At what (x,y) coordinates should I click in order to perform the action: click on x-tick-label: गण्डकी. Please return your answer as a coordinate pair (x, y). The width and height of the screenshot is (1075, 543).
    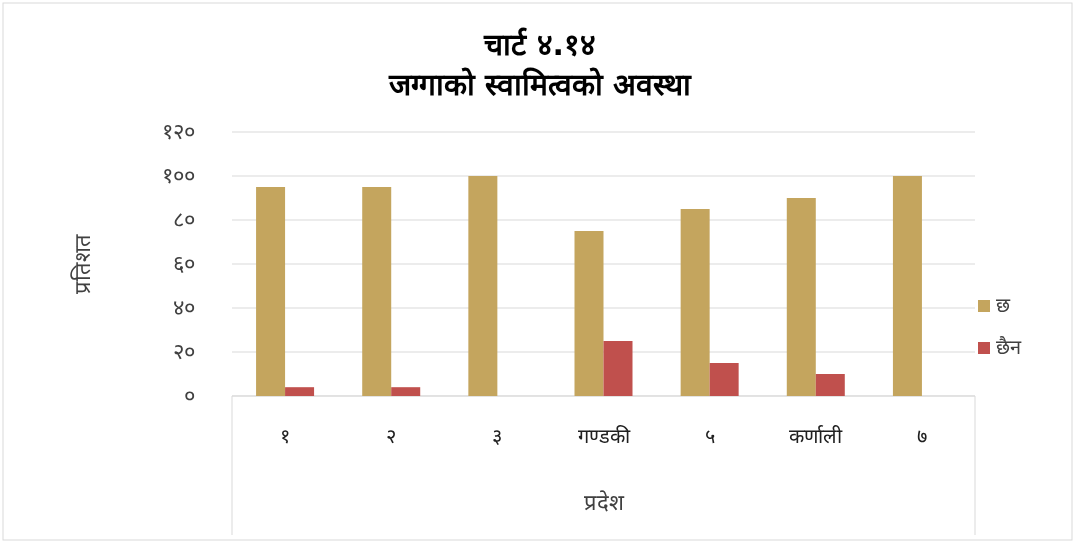
    Looking at the image, I should click on (604, 436).